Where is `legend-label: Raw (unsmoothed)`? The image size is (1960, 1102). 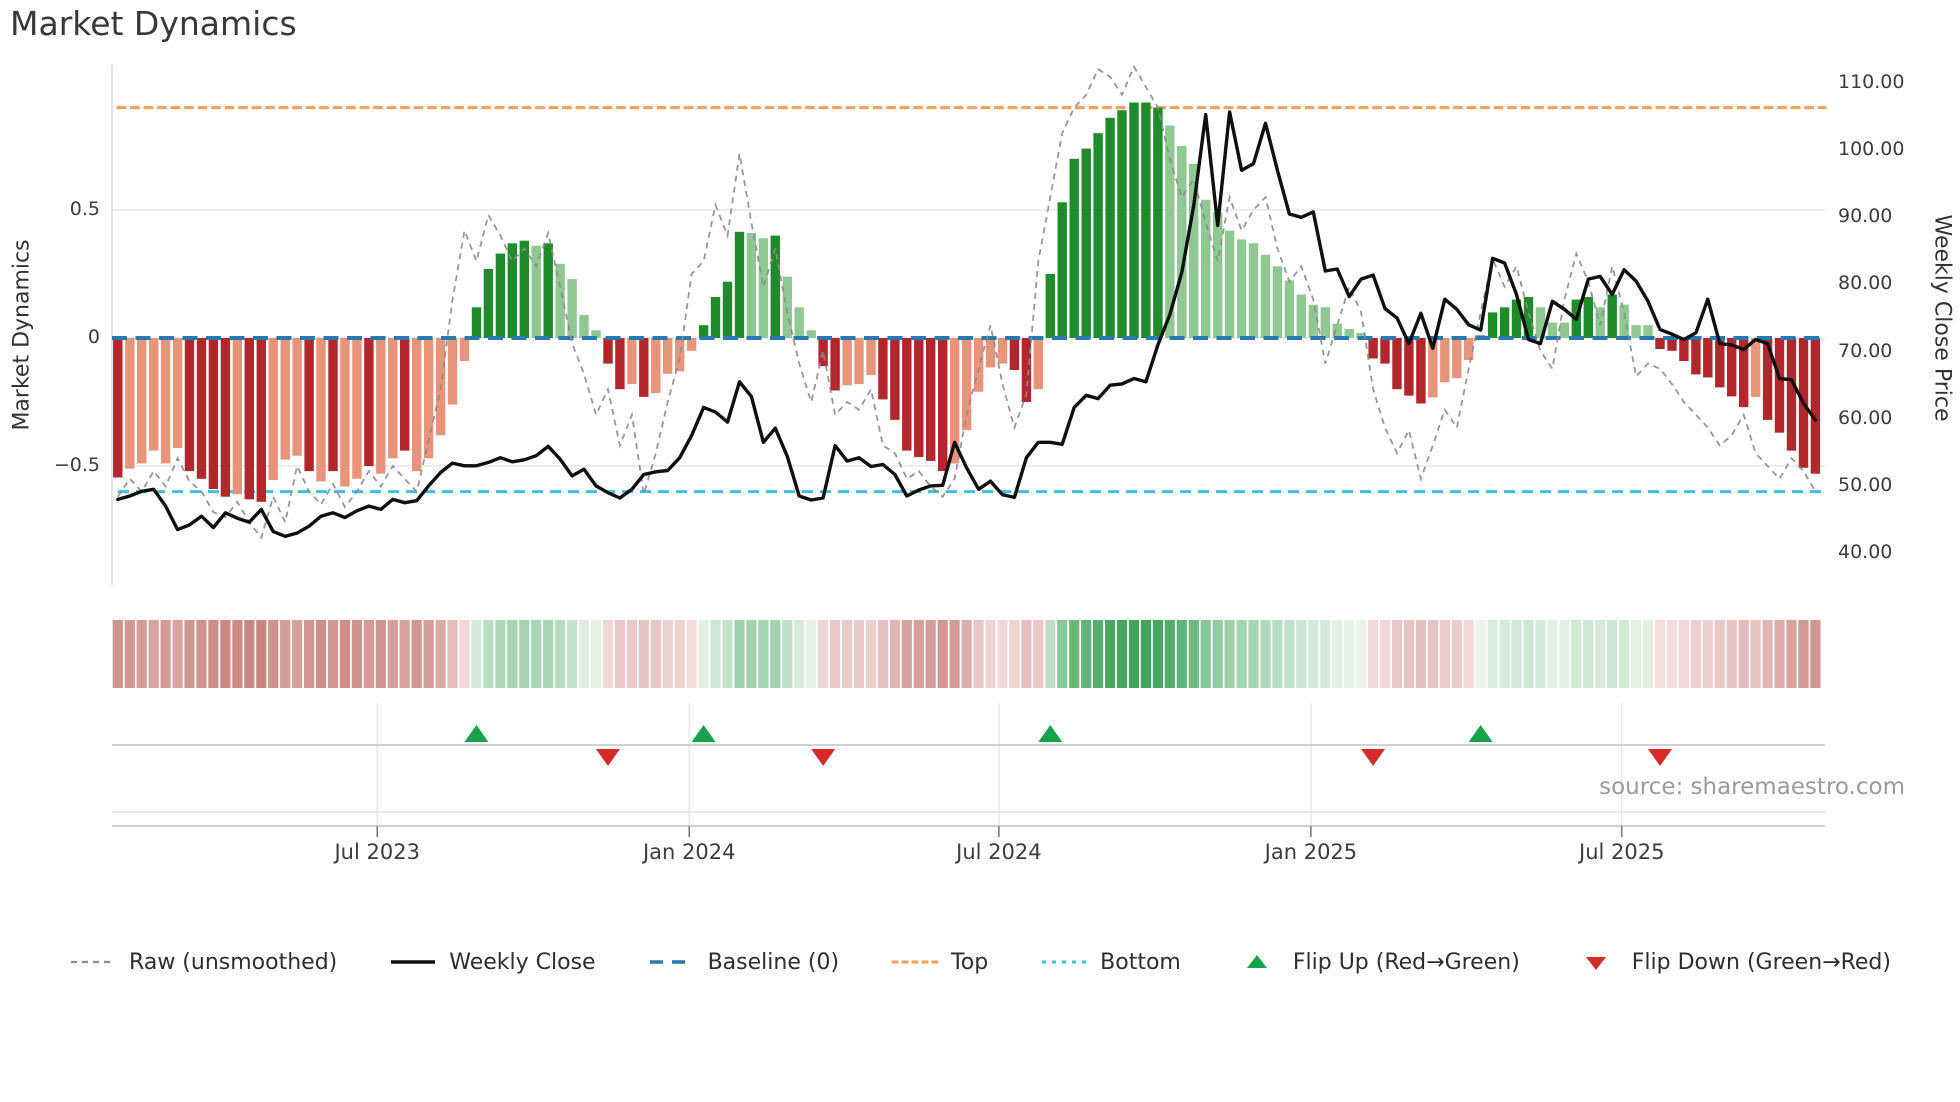
legend-label: Raw (unsmoothed) is located at coordinates (233, 962).